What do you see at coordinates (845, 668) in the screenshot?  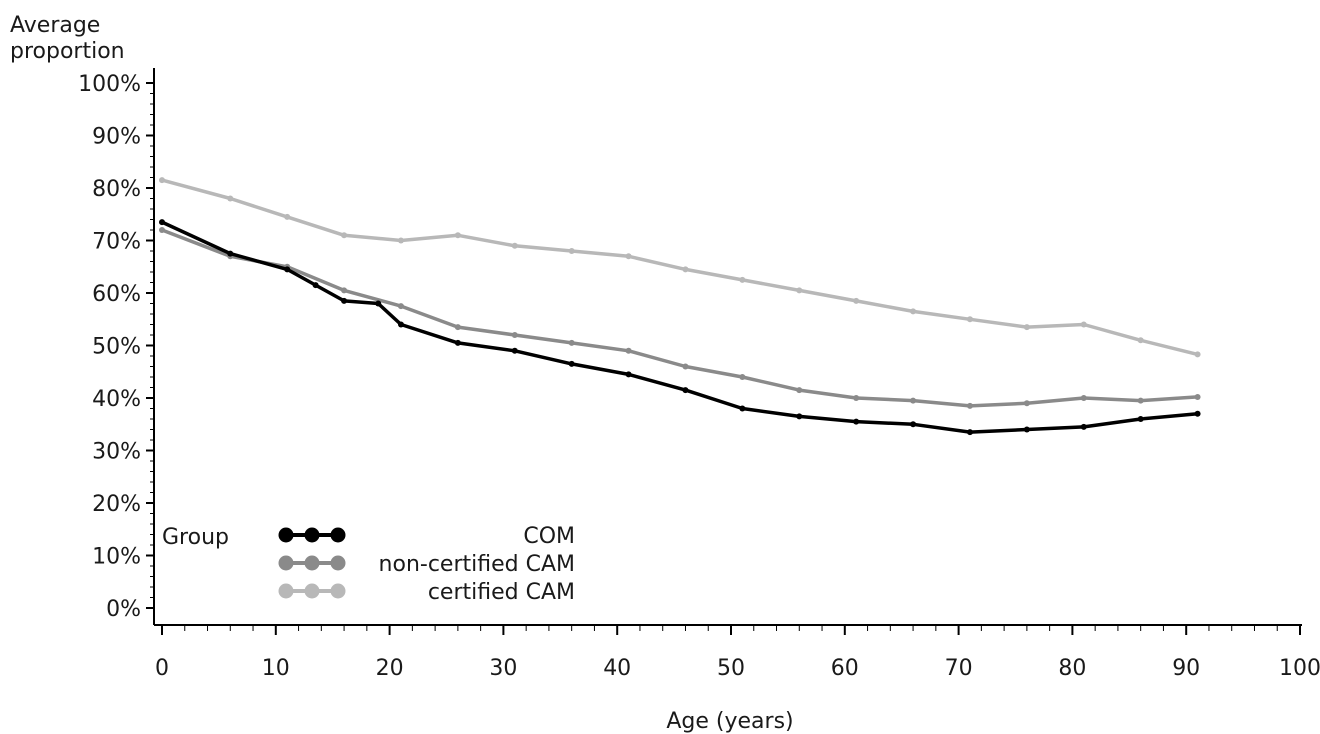 I see `x-tick-label: 60` at bounding box center [845, 668].